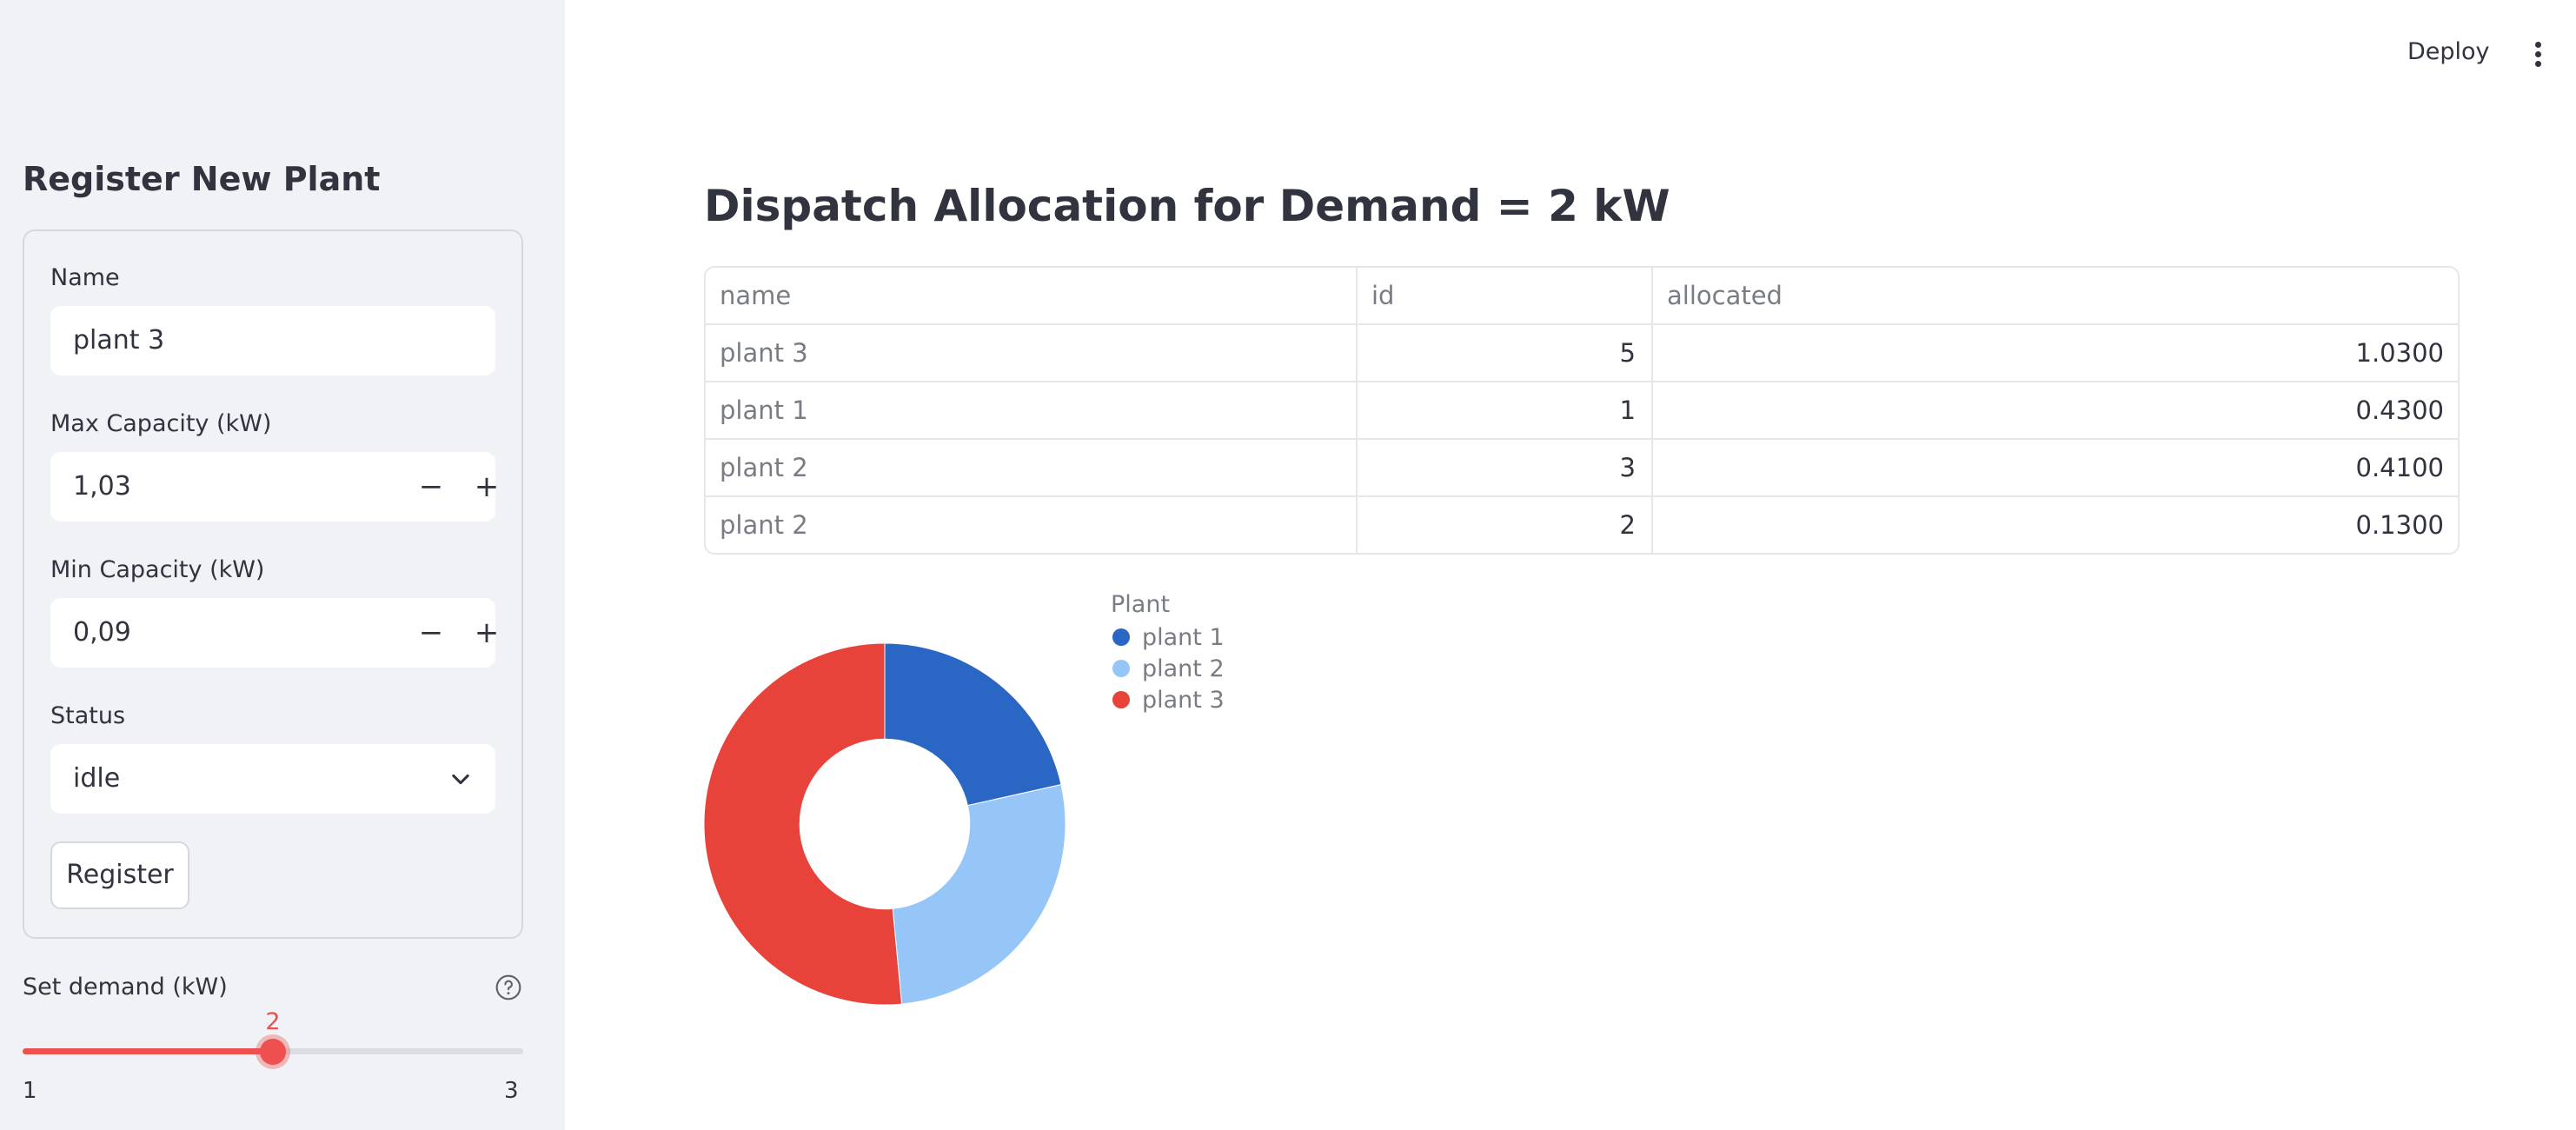  Describe the element at coordinates (1183, 668) in the screenshot. I see `legend-label: plant 2` at that location.